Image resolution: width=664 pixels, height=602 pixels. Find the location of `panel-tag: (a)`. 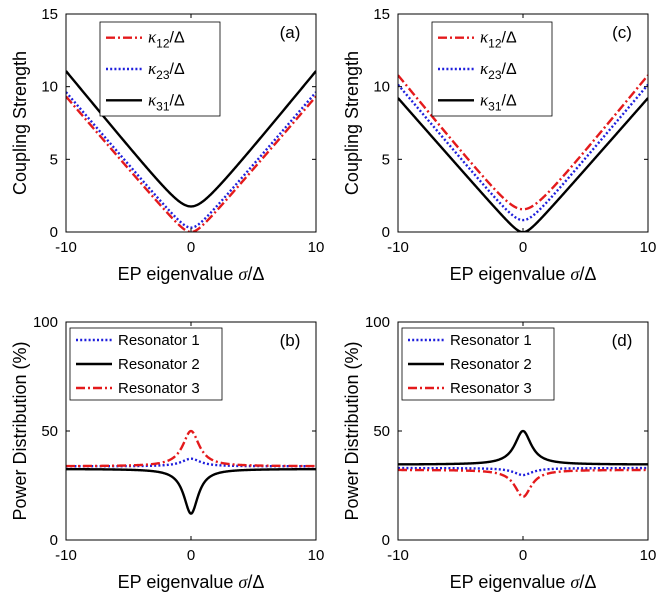

panel-tag: (a) is located at coordinates (290, 32).